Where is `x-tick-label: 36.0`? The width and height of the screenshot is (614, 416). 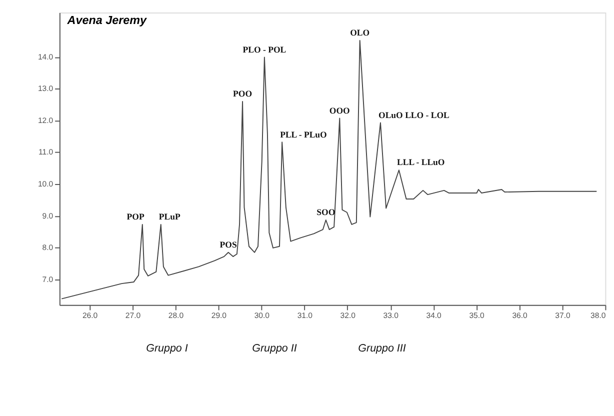
x-tick-label: 36.0 is located at coordinates (520, 315).